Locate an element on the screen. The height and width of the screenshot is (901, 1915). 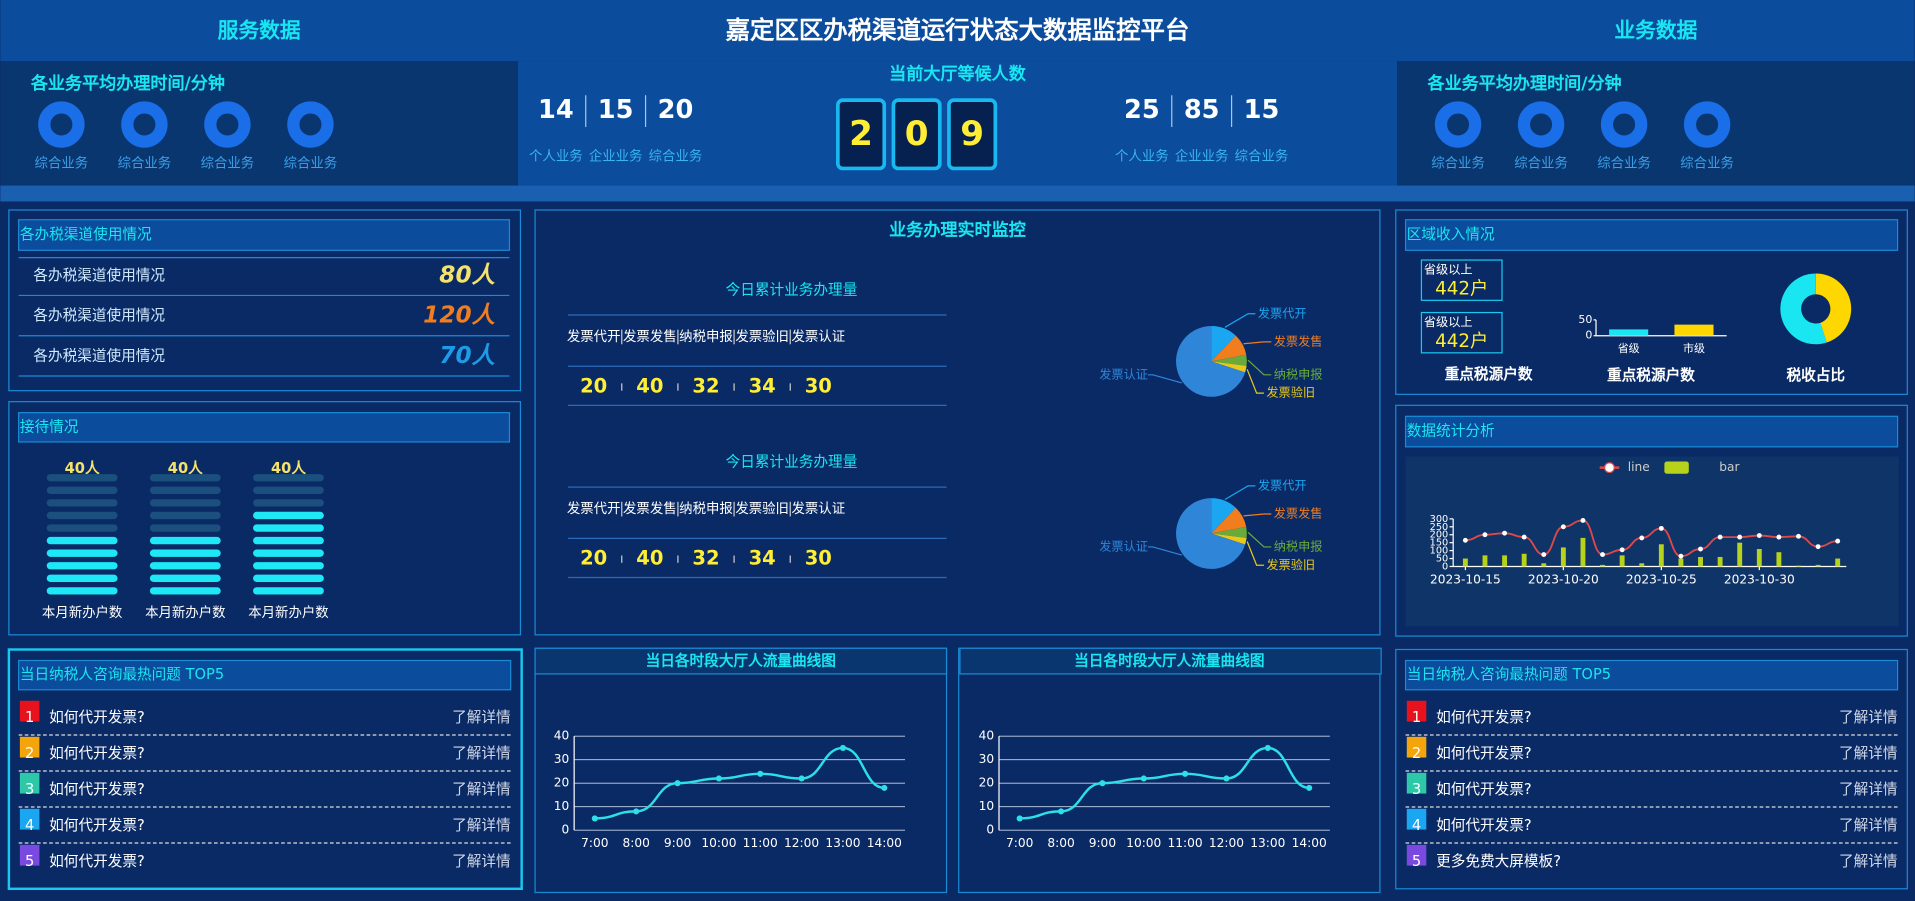
info-box is located at coordinates (1461, 280).